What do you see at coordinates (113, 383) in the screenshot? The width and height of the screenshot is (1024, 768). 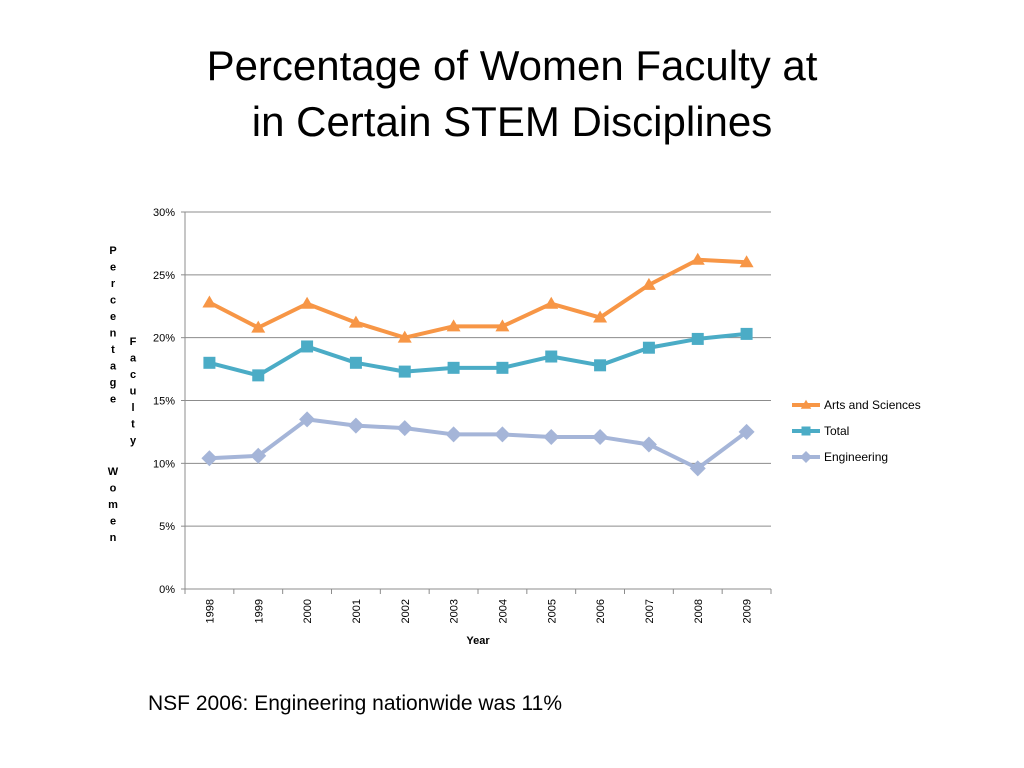 I see `y-axis-title-letter: g` at bounding box center [113, 383].